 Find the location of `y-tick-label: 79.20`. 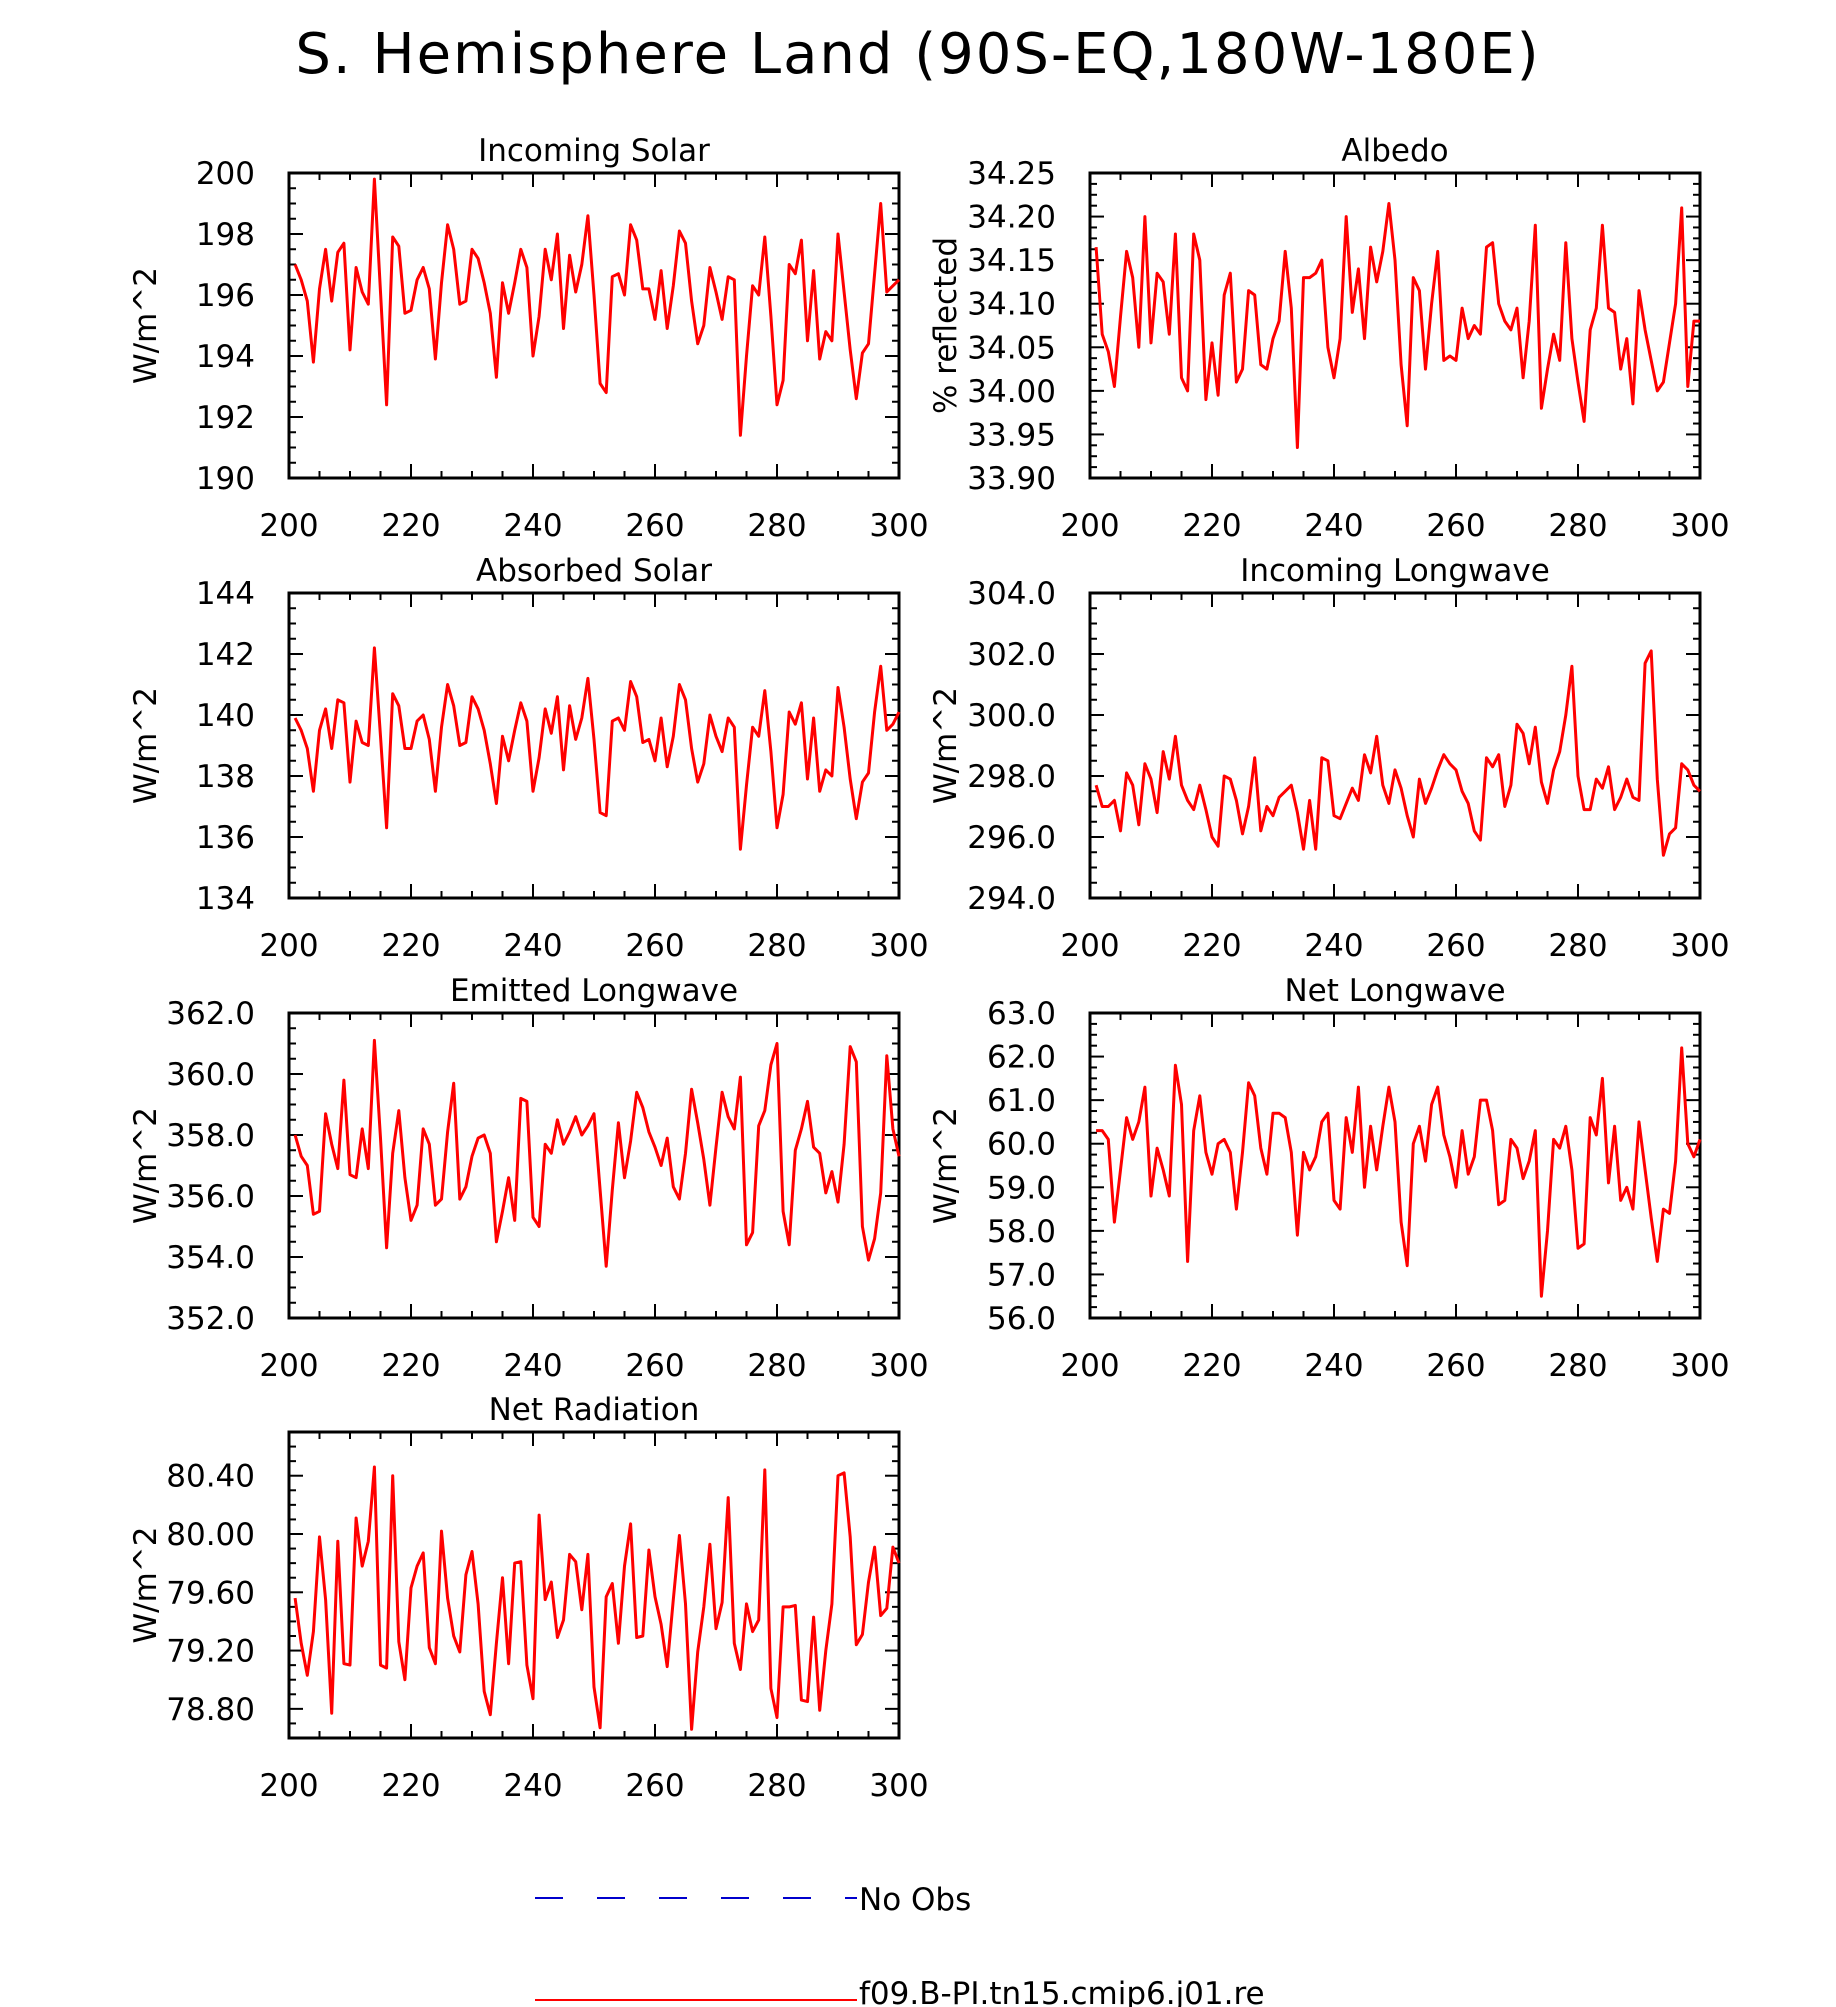

y-tick-label: 79.20 is located at coordinates (210, 1652).